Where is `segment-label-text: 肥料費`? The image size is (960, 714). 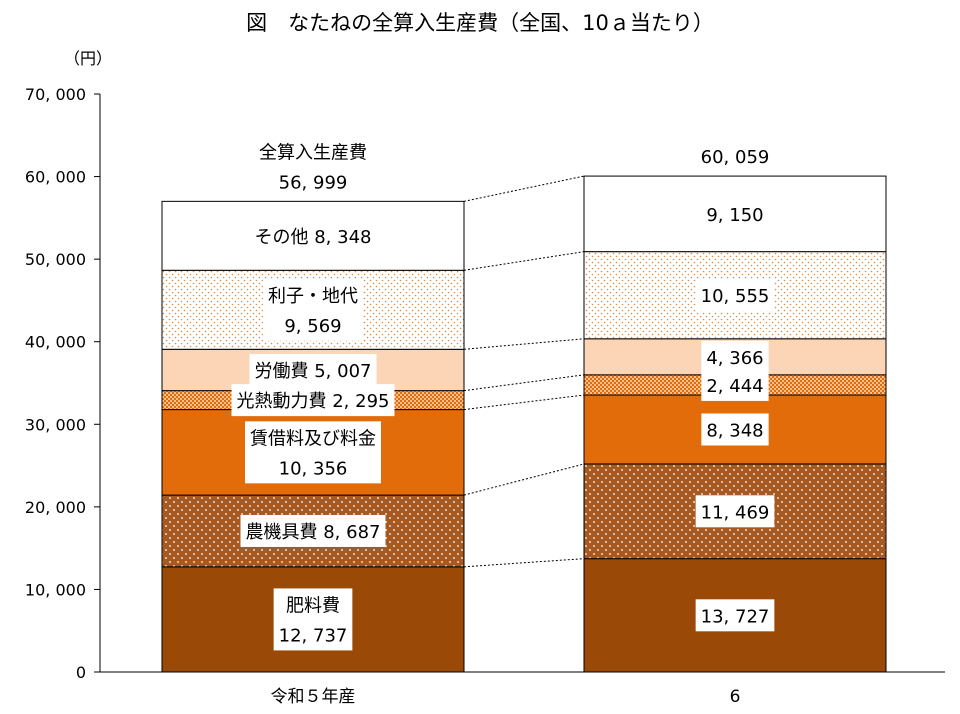
segment-label-text: 肥料費 is located at coordinates (313, 605).